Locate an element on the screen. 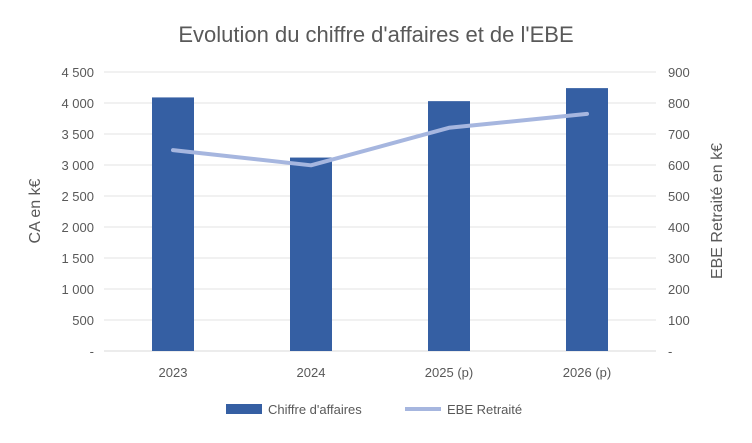 The height and width of the screenshot is (443, 752). legend-label-bar: Chiffre d'affaires is located at coordinates (315, 409).